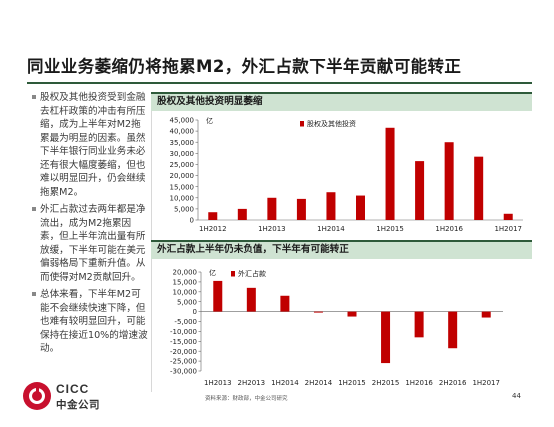  What do you see at coordinates (246, 399) in the screenshot?
I see `footer-source: 资料来源：财政部，中金公司研究` at bounding box center [246, 399].